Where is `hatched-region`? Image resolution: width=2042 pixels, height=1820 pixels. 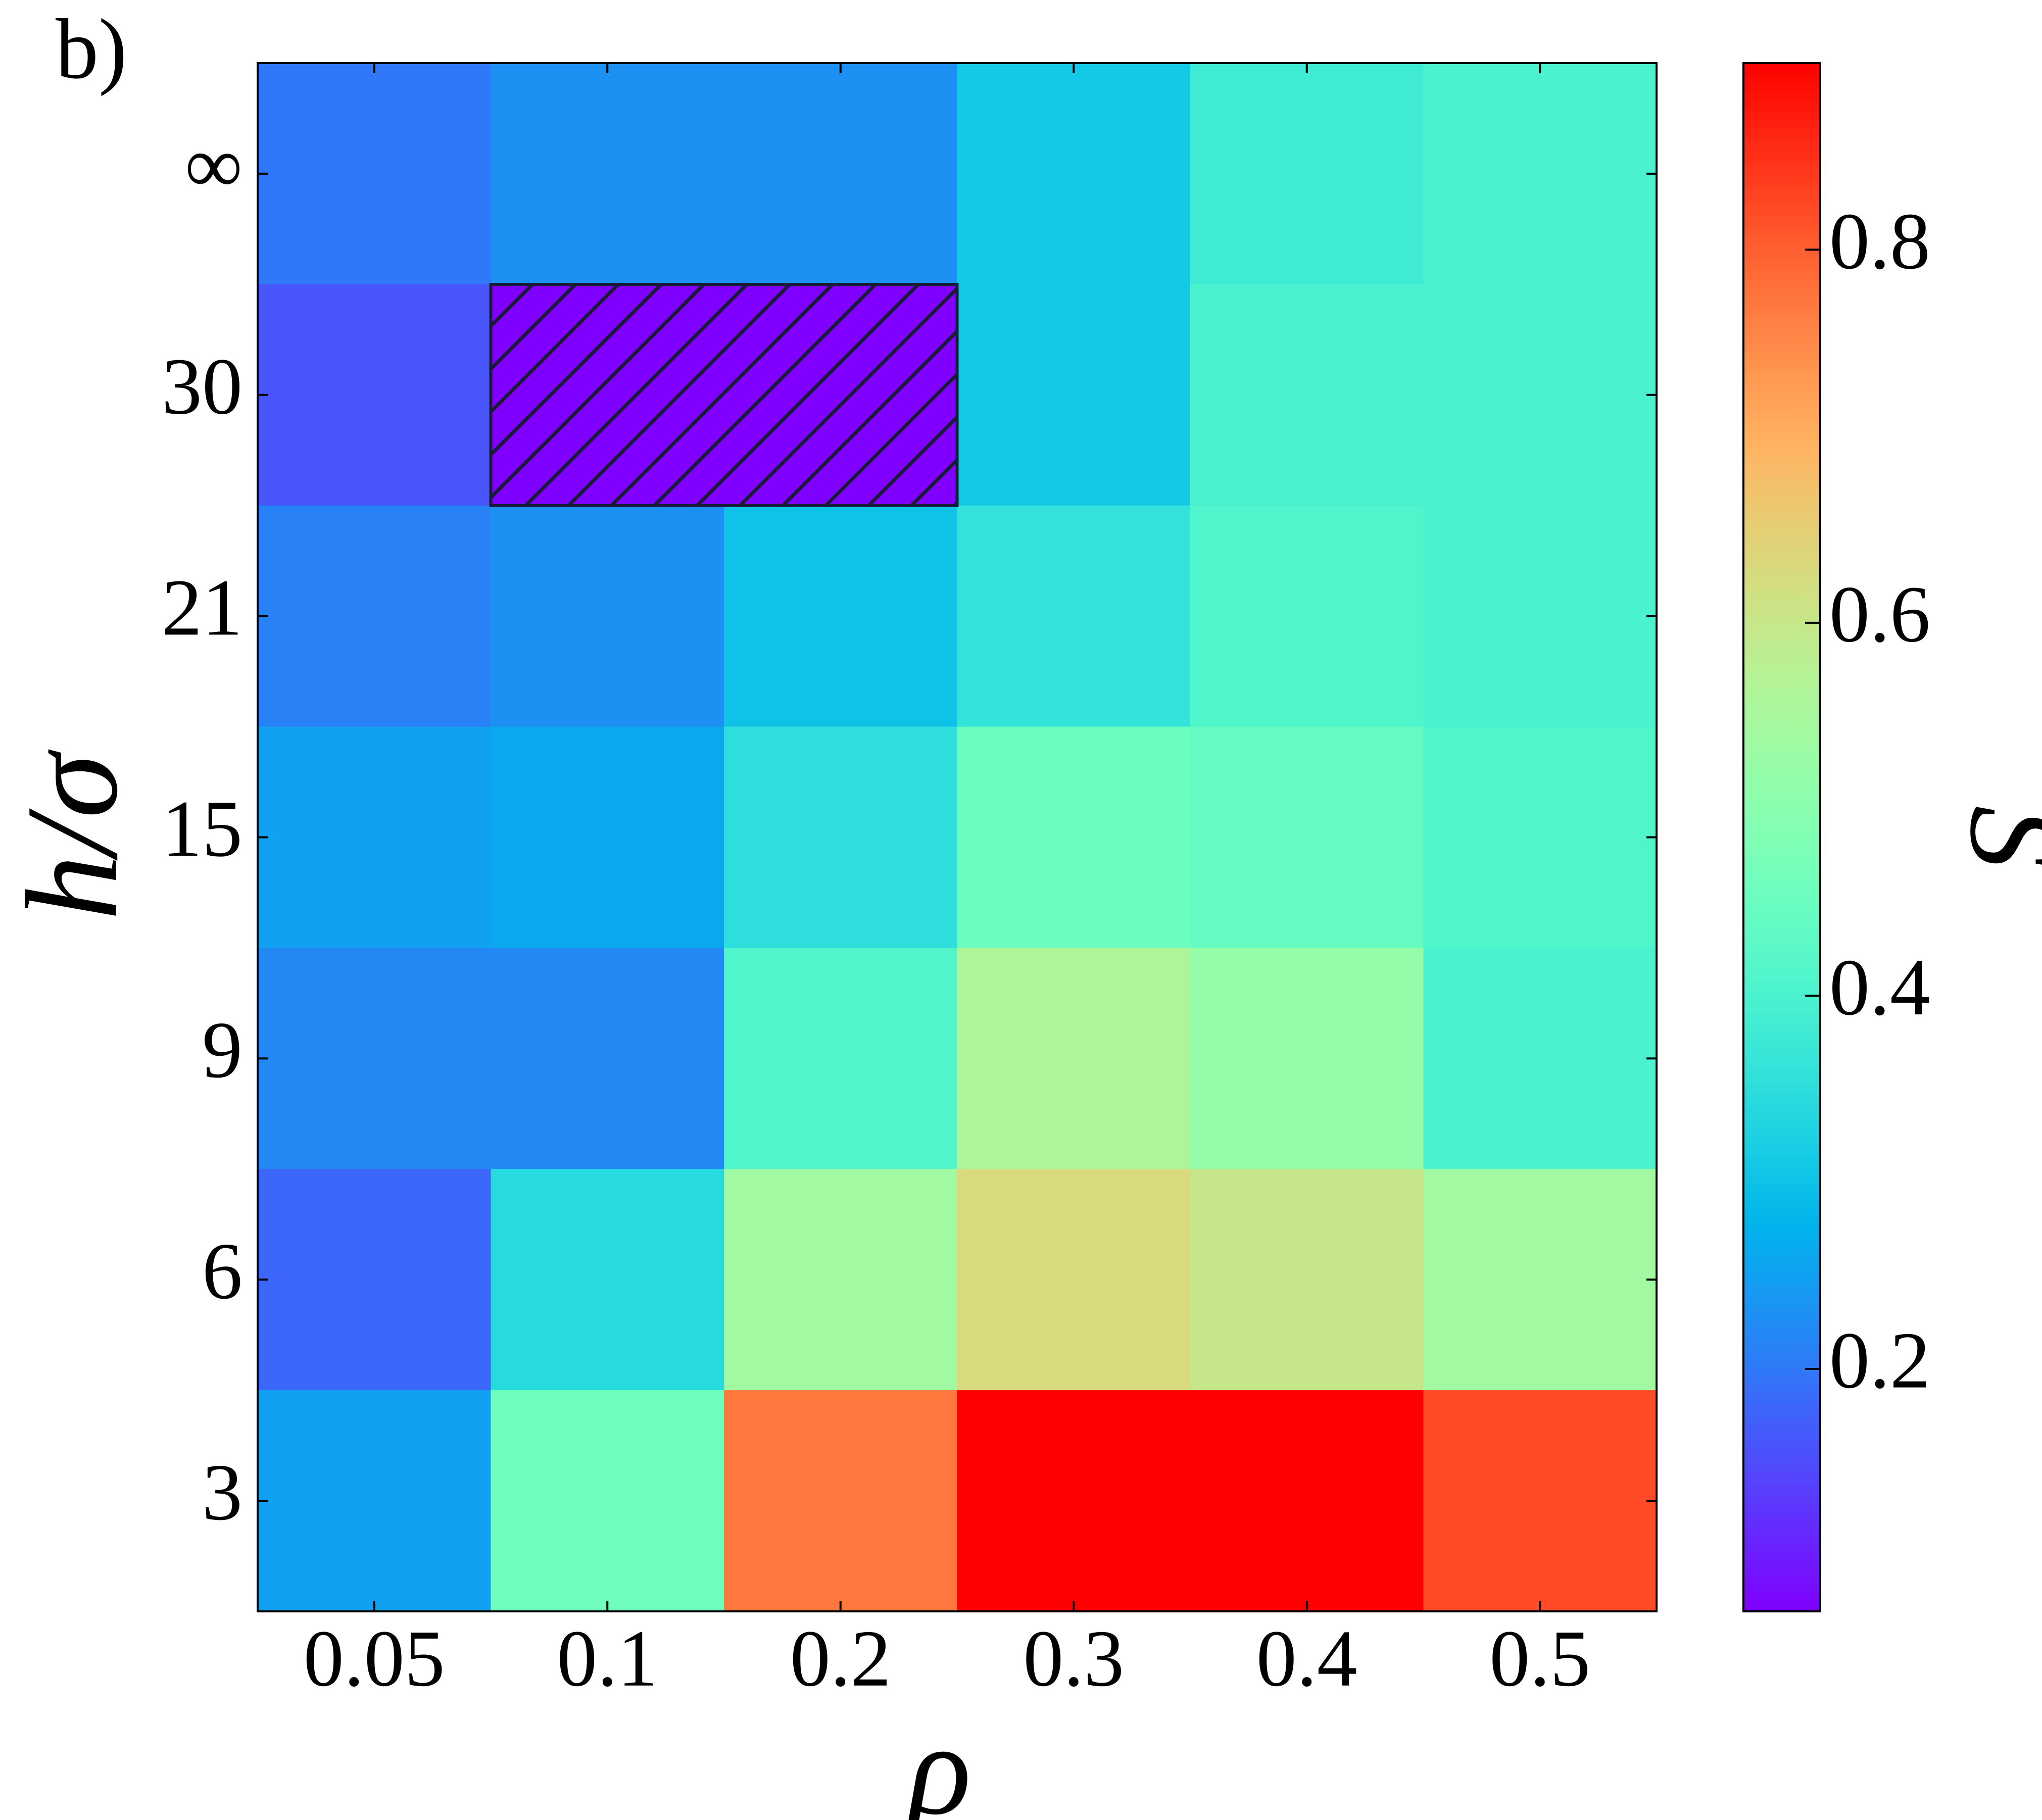 hatched-region is located at coordinates (724, 395).